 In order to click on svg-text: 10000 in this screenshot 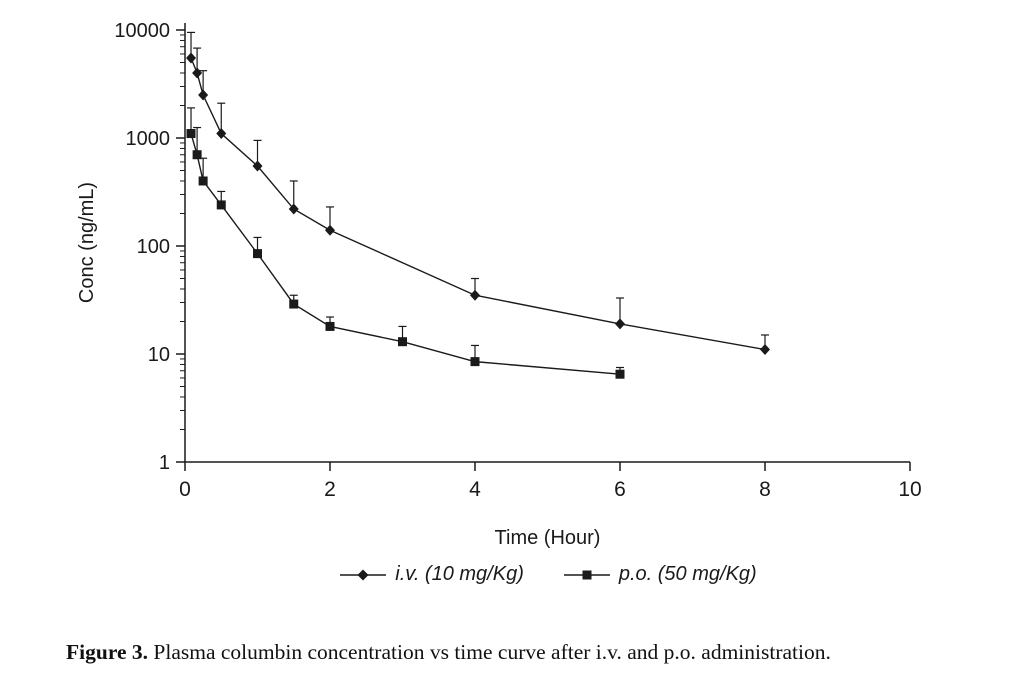, I will do `click(142, 31)`.